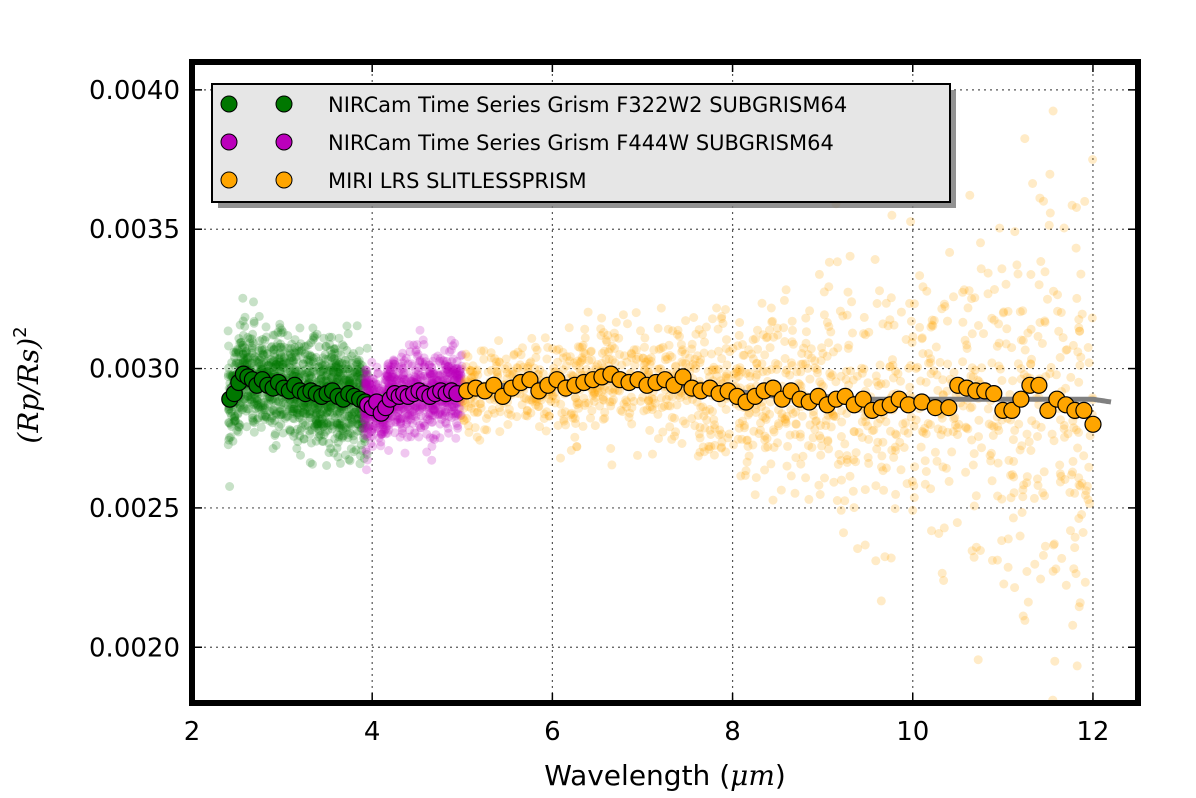 The height and width of the screenshot is (798, 1196). Describe the element at coordinates (134, 648) in the screenshot. I see `y-tick-label: 0.0020` at that location.